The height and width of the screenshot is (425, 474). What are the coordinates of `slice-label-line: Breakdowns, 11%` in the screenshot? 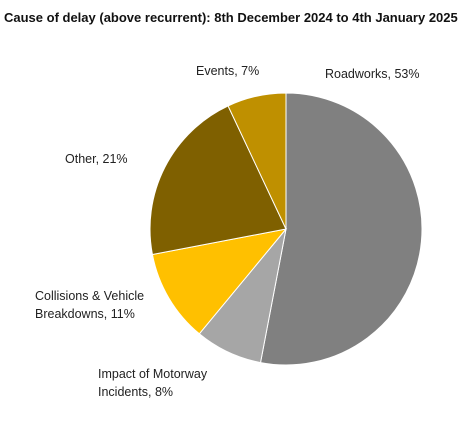 It's located at (85, 314).